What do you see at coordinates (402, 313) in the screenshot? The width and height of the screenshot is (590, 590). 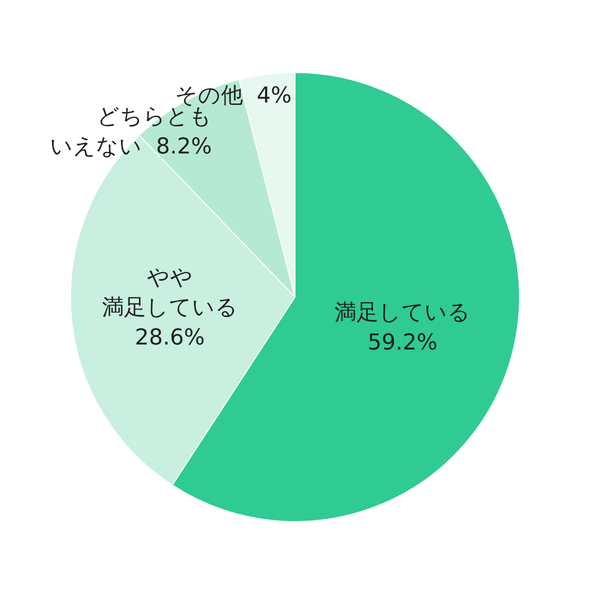 I see `slice-label: 満足している` at bounding box center [402, 313].